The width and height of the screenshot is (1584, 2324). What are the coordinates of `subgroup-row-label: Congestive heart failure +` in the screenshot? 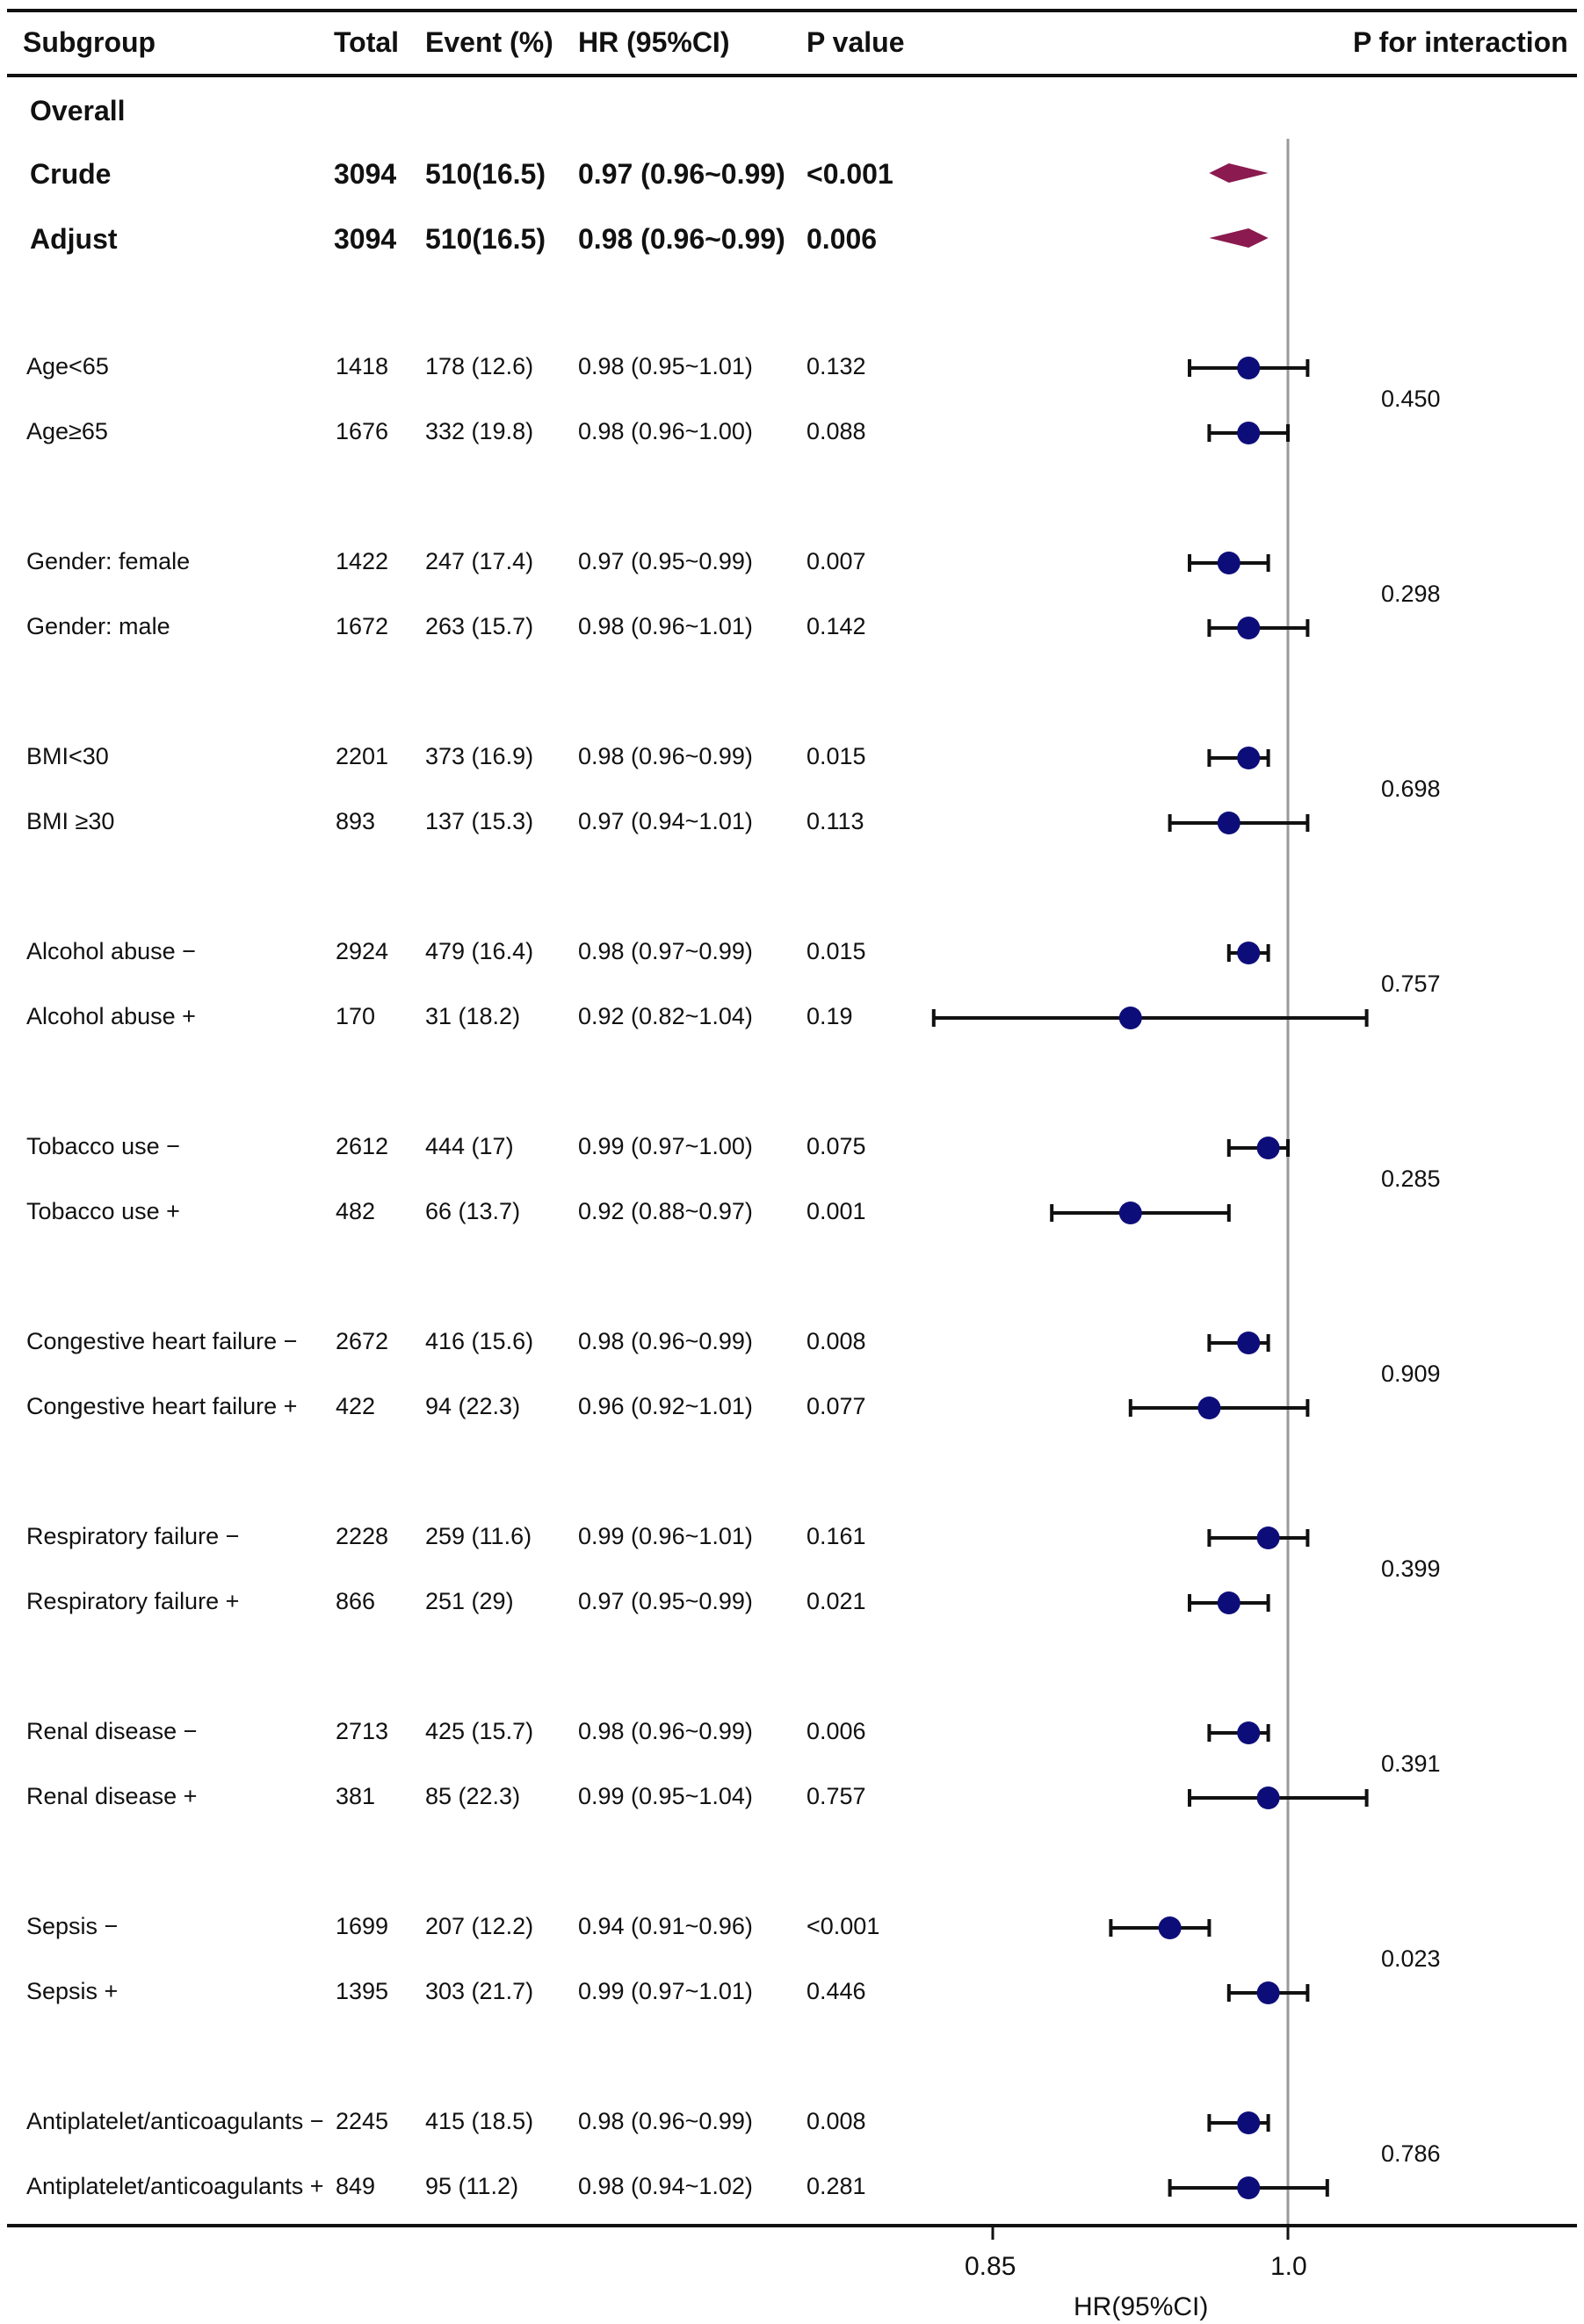 It's located at (162, 1406).